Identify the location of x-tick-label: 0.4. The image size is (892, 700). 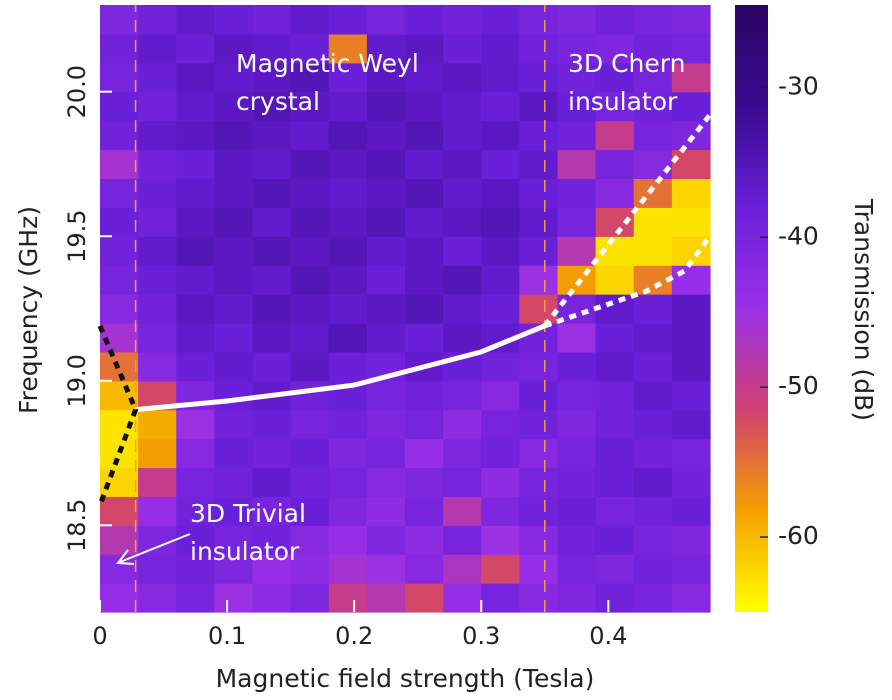
(608, 636).